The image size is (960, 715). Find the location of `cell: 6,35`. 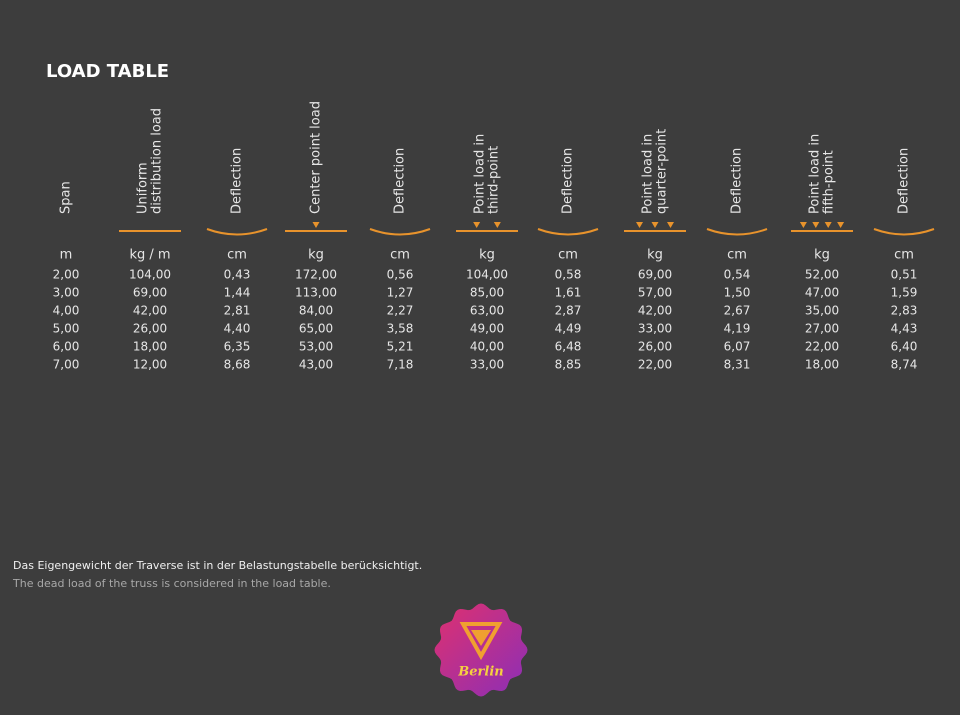

cell: 6,35 is located at coordinates (237, 347).